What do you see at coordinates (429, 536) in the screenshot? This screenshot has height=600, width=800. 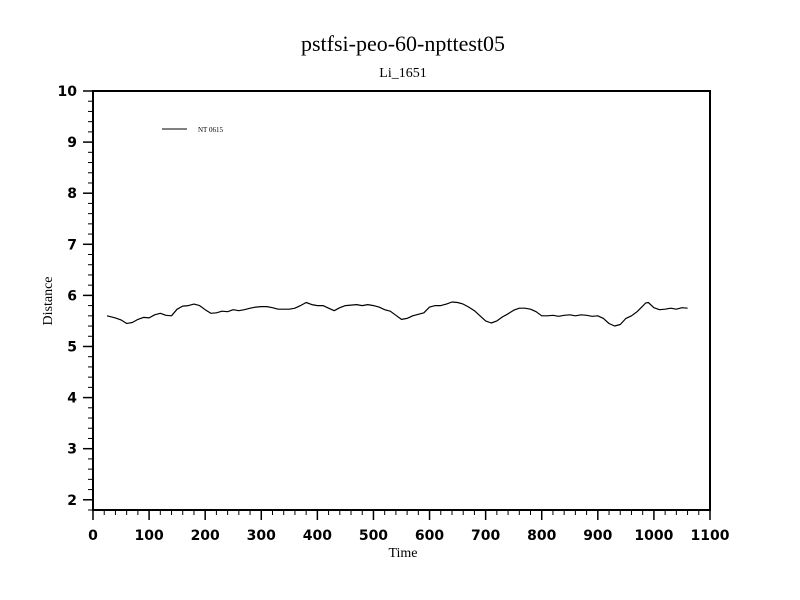 I see `x-tick-label: 600` at bounding box center [429, 536].